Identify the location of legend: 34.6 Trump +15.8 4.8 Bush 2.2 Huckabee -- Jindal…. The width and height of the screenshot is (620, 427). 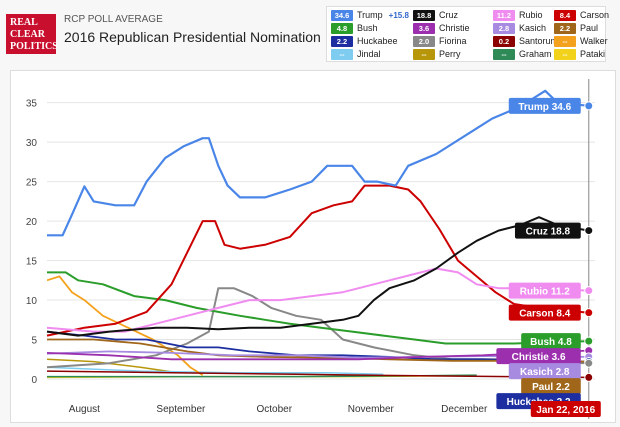
(467, 34).